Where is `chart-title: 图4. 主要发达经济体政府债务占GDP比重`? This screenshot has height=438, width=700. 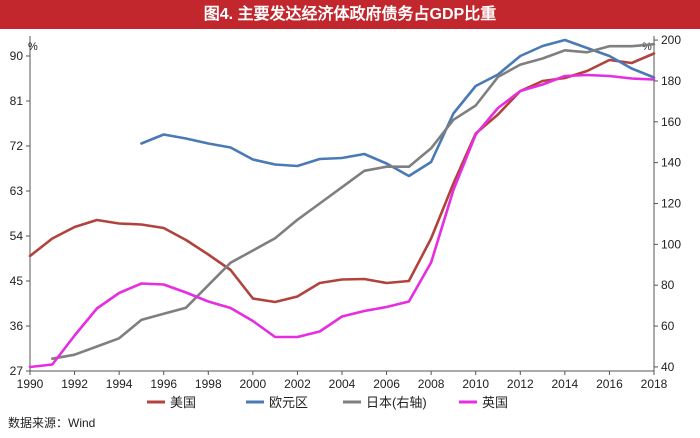 chart-title: 图4. 主要发达经济体政府债务占GDP比重 is located at coordinates (350, 14).